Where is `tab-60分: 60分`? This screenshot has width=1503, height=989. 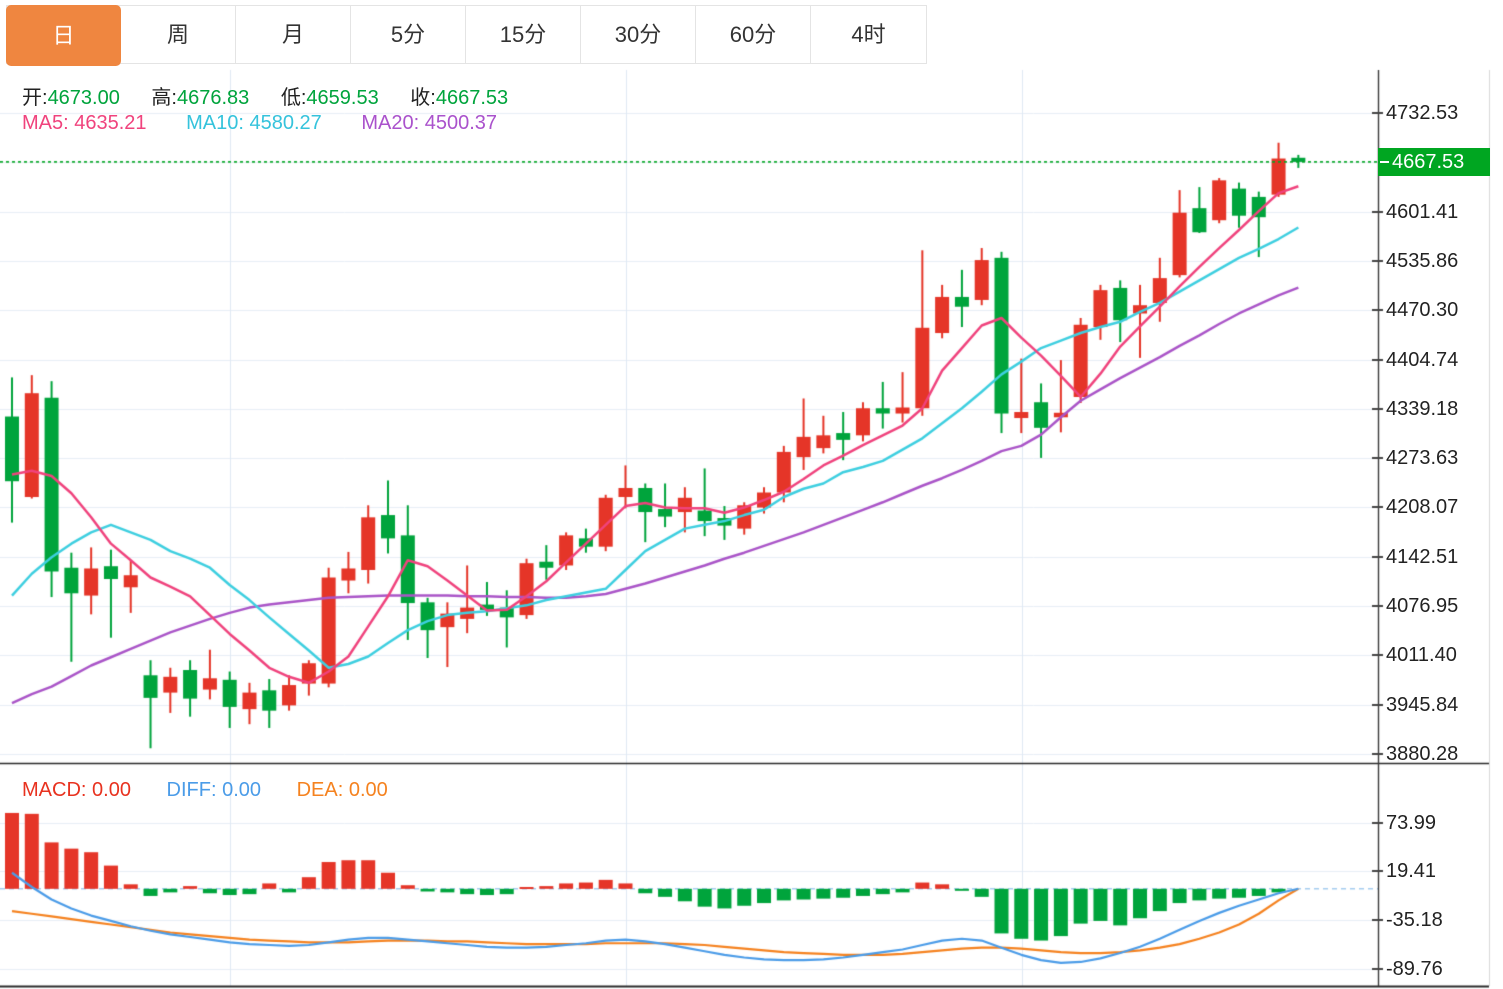 tab-60分: 60分 is located at coordinates (753, 34).